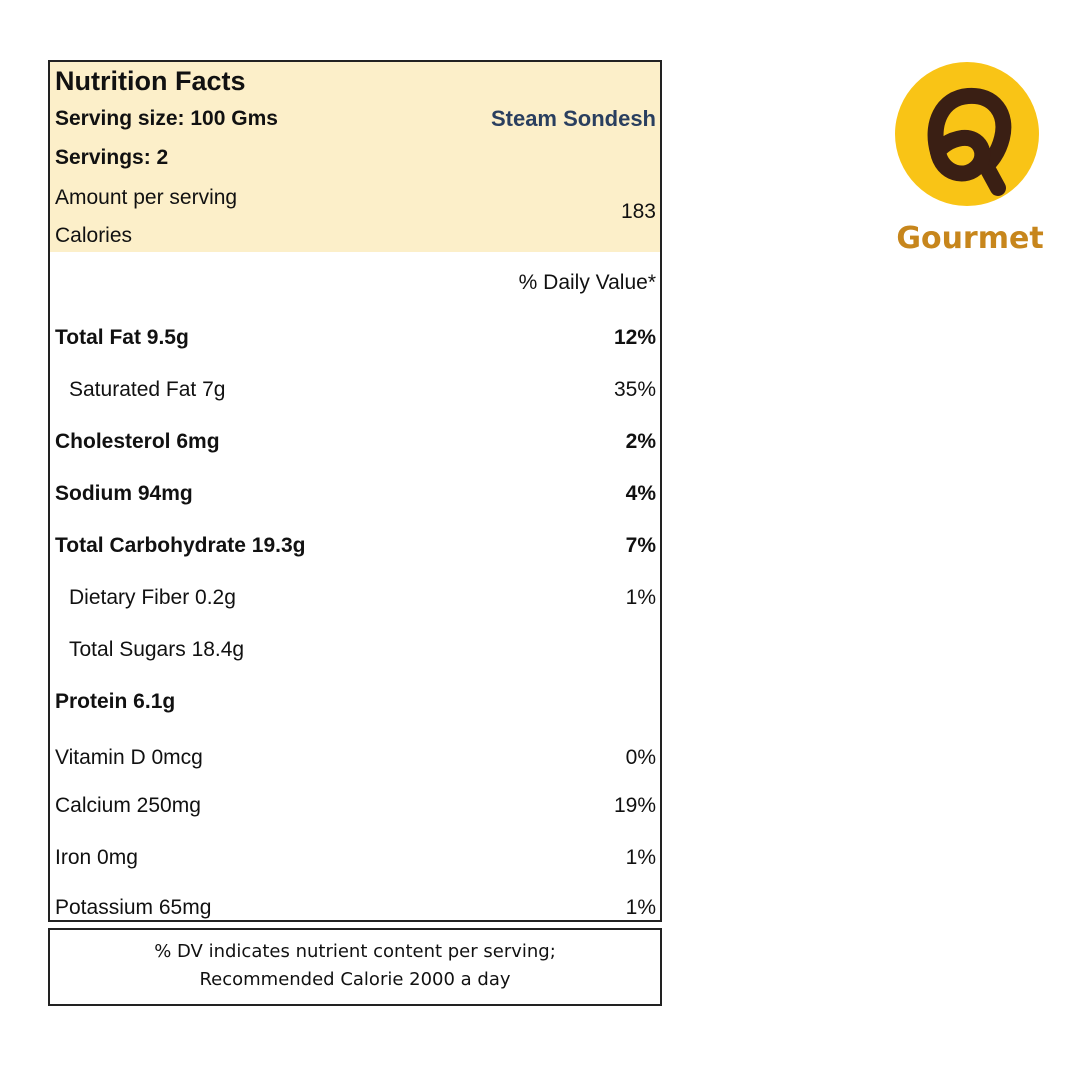  Describe the element at coordinates (355, 494) in the screenshot. I see `nutrient-row: Sodium 94mg 4%` at that location.